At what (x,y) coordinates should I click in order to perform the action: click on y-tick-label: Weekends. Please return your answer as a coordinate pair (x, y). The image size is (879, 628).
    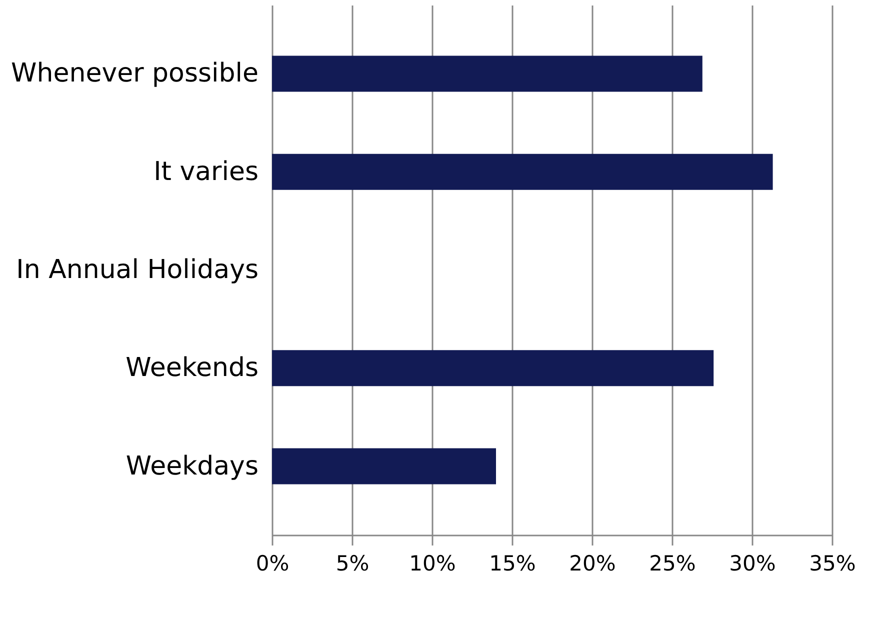
    Looking at the image, I should click on (192, 368).